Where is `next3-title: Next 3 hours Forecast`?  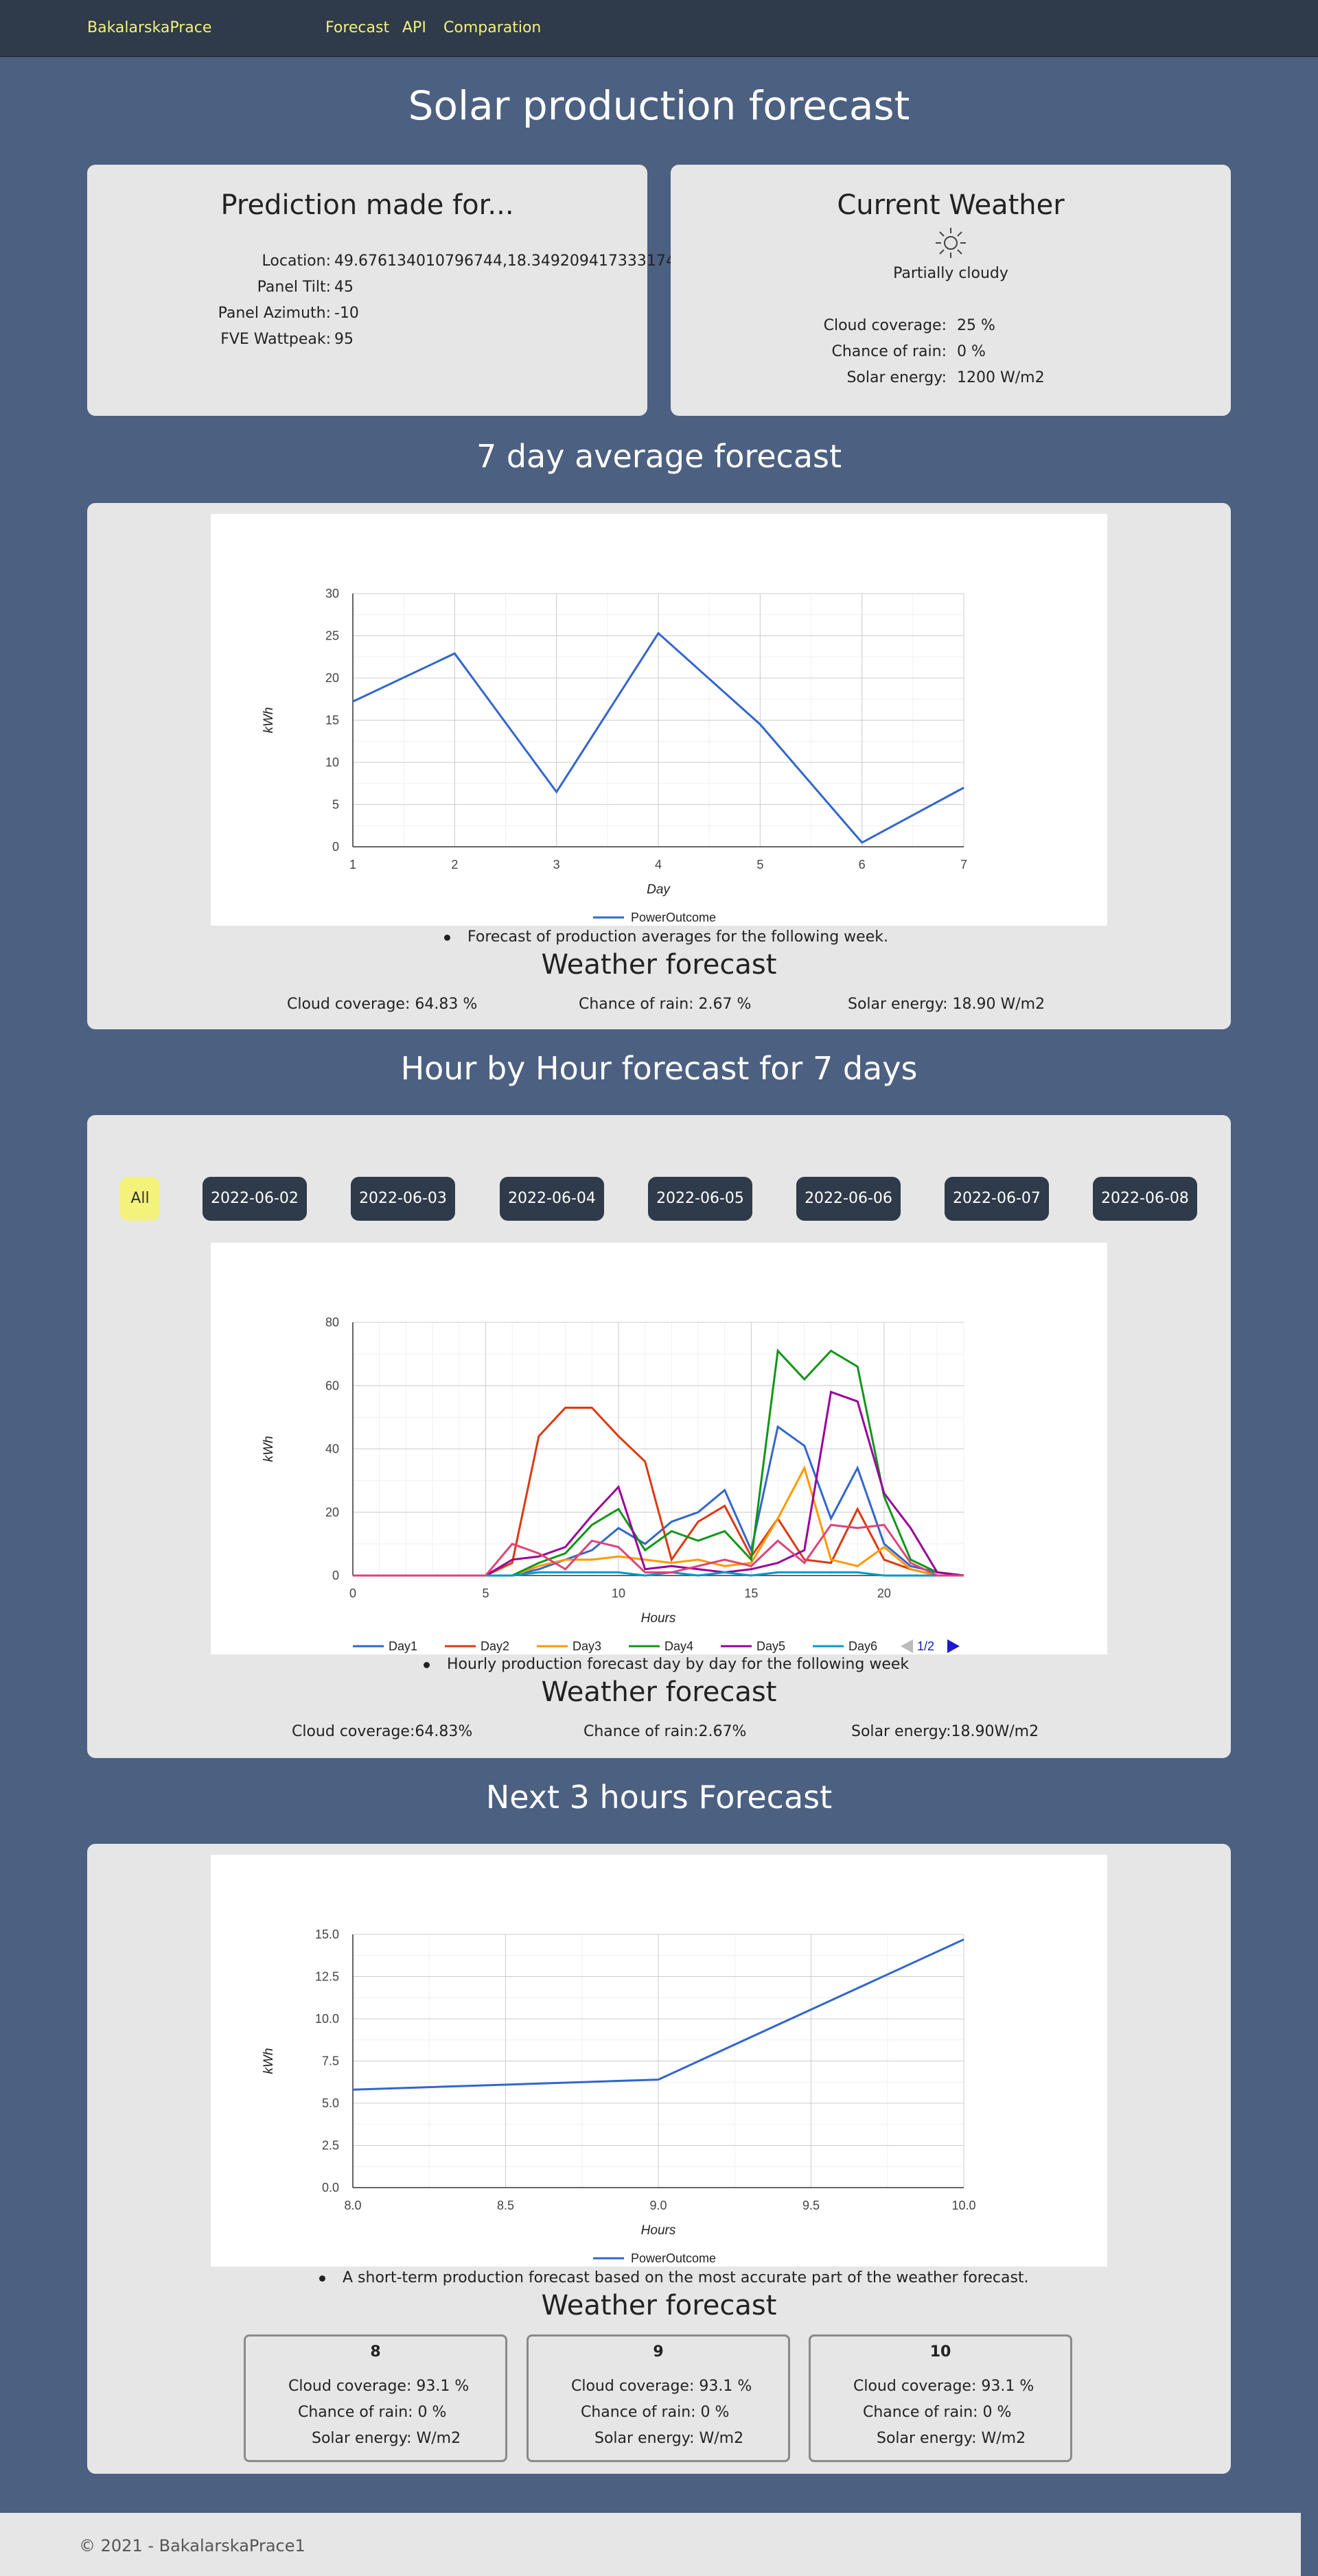
next3-title: Next 3 hours Forecast is located at coordinates (659, 1797).